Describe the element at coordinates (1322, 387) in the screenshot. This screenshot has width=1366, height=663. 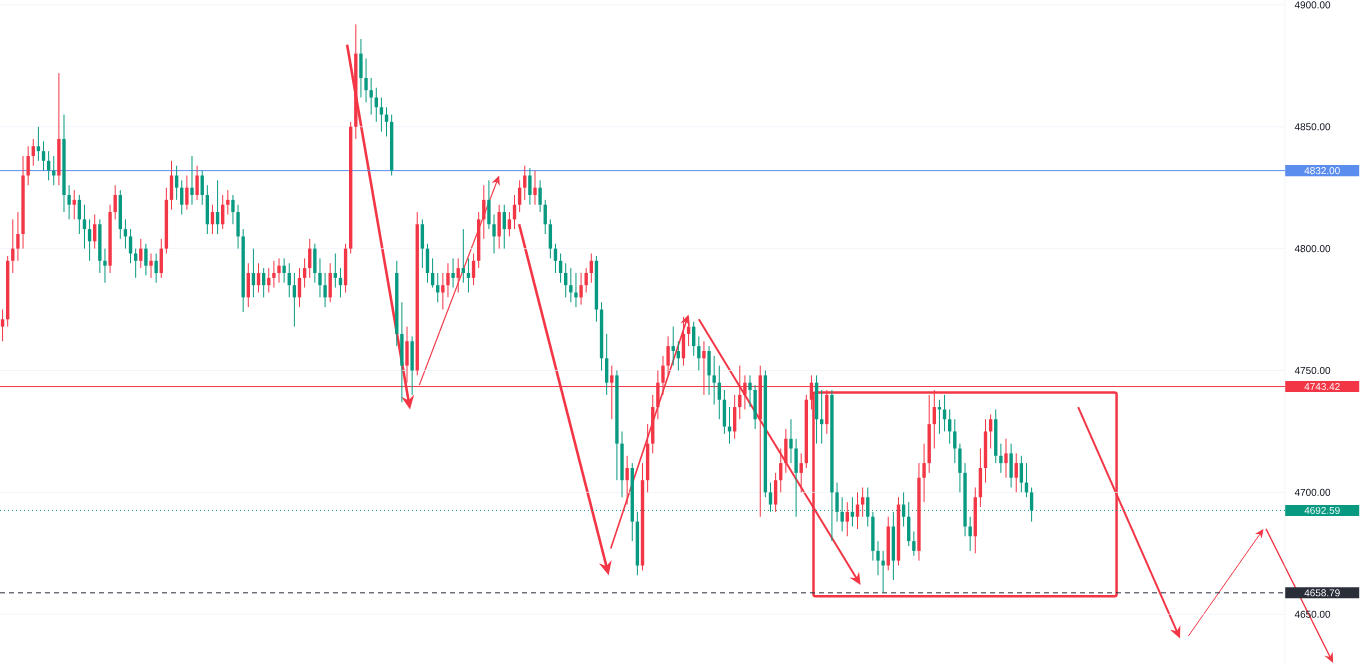
I see `ref-line-label: 4743.42` at that location.